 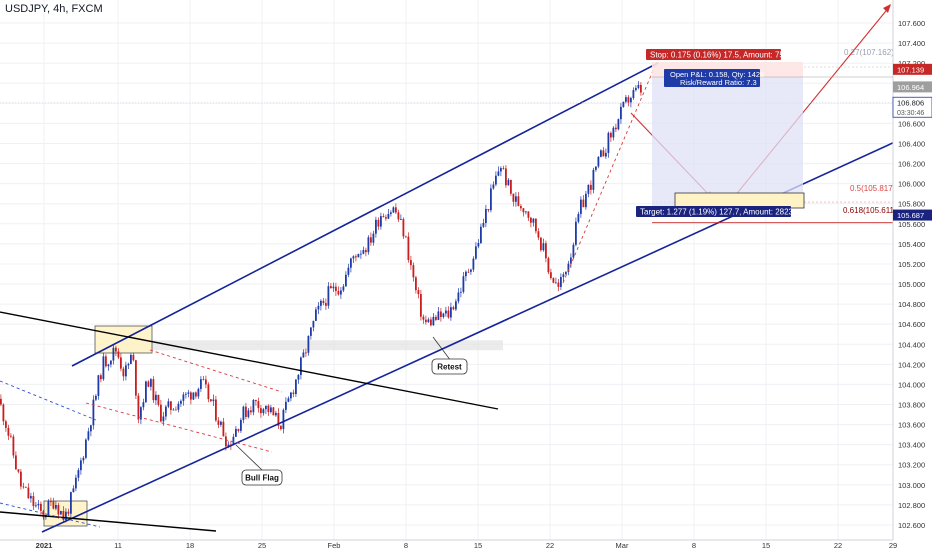 I want to click on arrow-head-up, so click(x=887, y=8).